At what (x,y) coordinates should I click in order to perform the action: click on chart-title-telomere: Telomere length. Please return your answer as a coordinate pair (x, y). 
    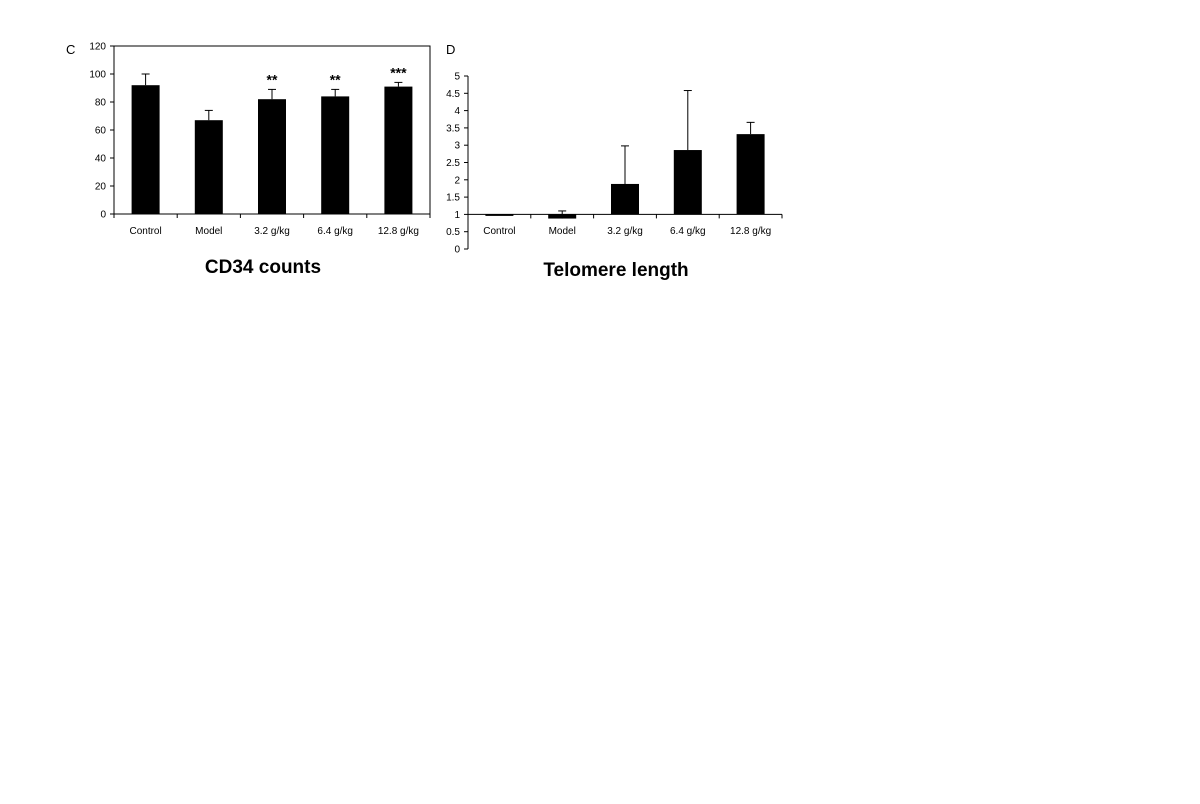
    Looking at the image, I should click on (615, 270).